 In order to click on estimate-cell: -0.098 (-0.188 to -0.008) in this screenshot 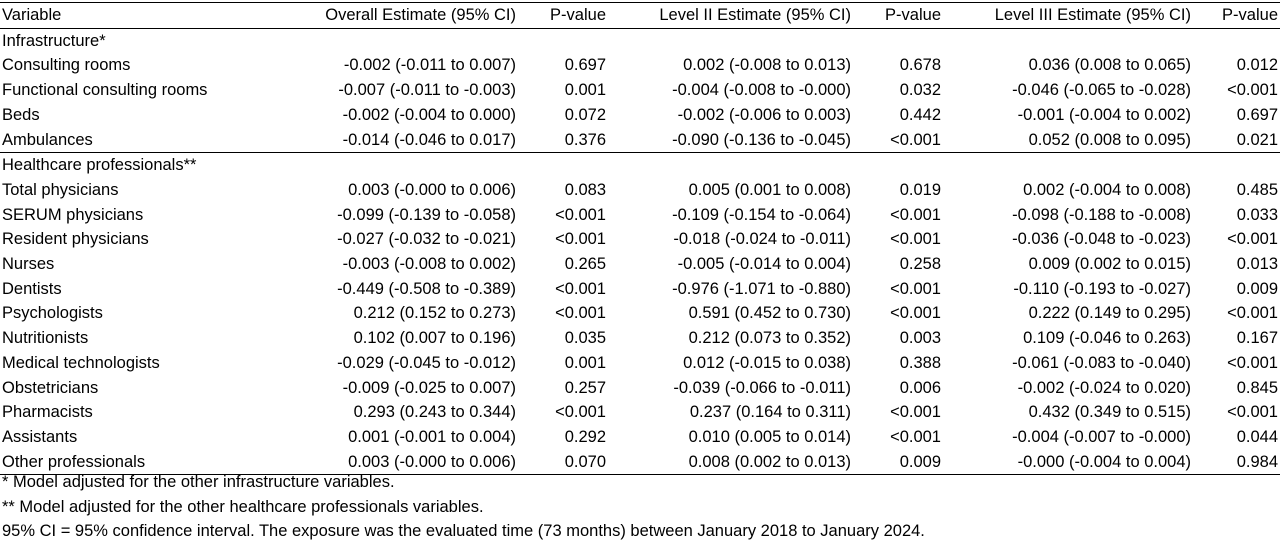, I will do `click(1101, 214)`.